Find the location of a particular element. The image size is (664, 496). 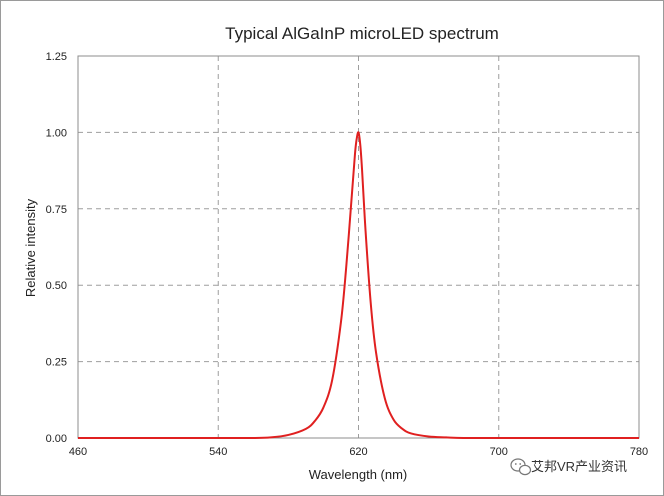

y-tick-label: 0.00 is located at coordinates (56, 439).